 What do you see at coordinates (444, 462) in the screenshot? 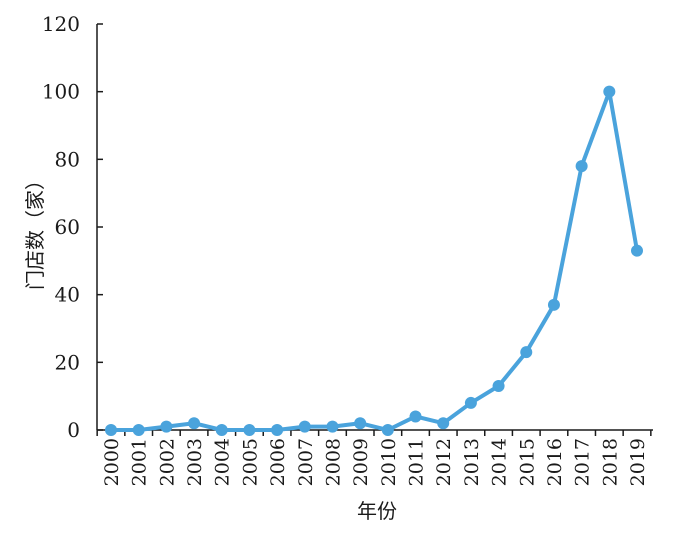
I see `x-tick-label: 2012` at bounding box center [444, 462].